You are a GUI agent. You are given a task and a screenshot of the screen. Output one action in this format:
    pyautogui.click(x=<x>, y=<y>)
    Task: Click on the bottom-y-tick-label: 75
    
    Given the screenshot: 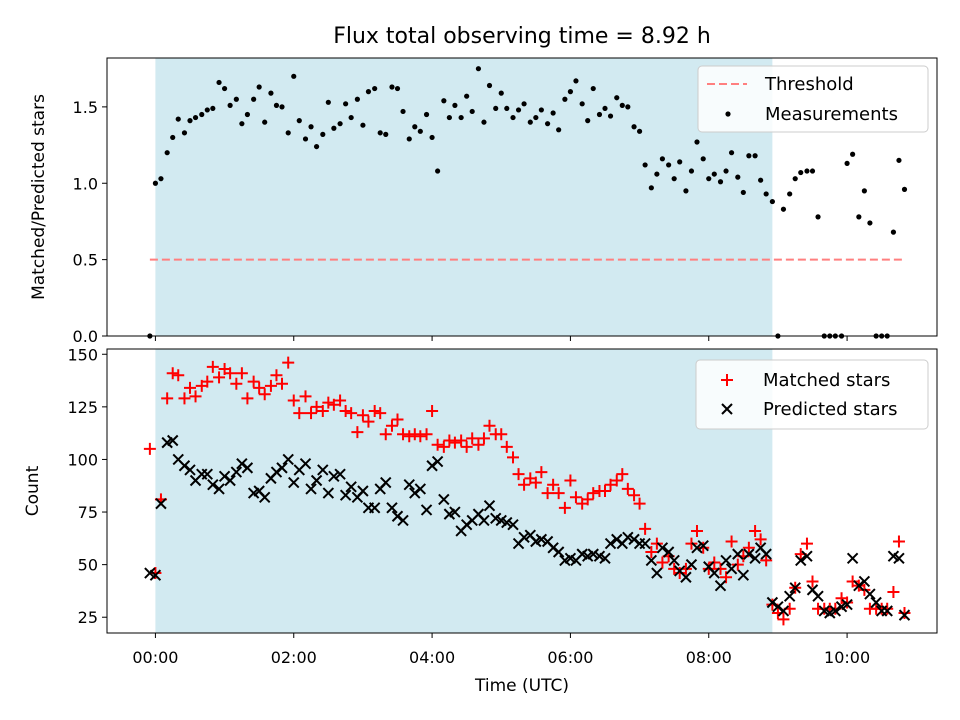 What is the action you would take?
    pyautogui.click(x=88, y=512)
    